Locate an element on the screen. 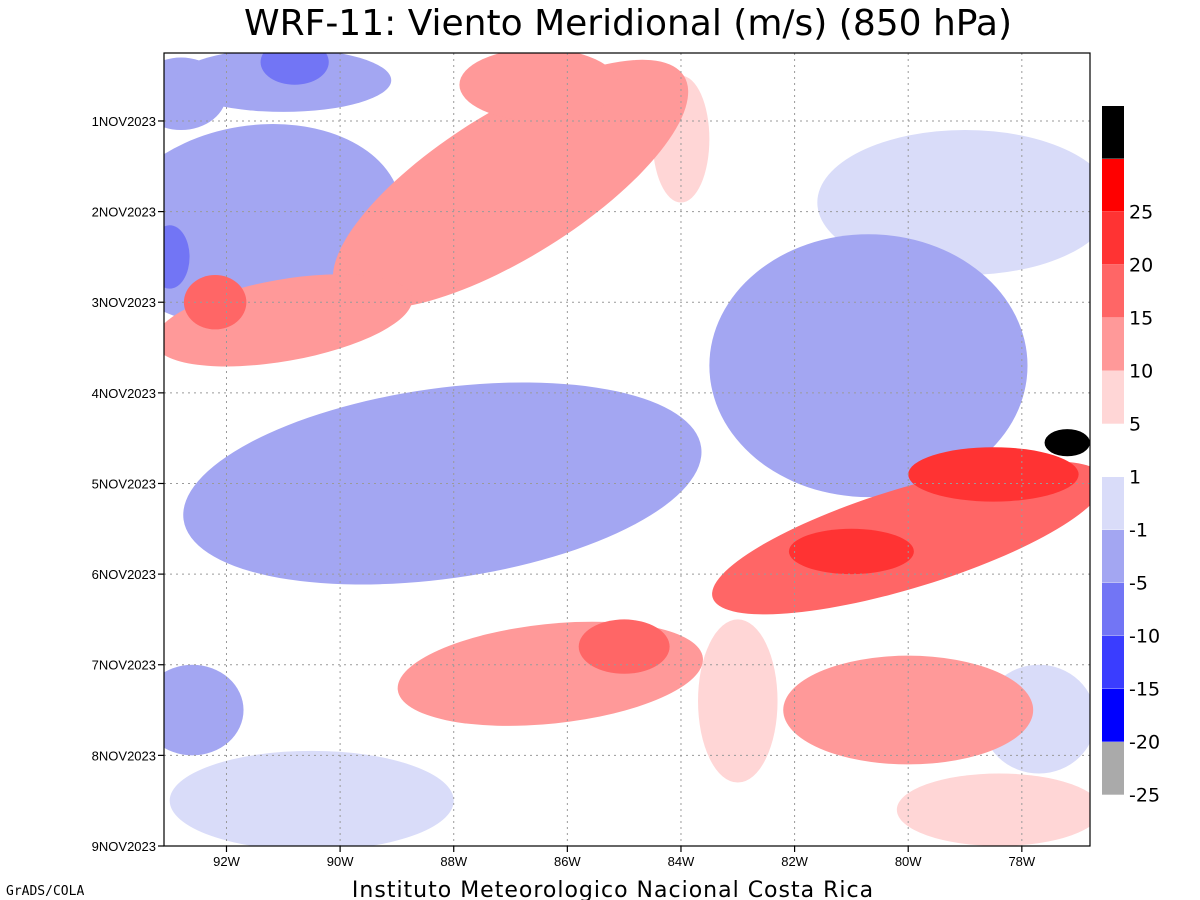 Image resolution: width=1200 pixels, height=900 pixels. y-tick-label: 3NOV2023 is located at coordinates (124, 302).